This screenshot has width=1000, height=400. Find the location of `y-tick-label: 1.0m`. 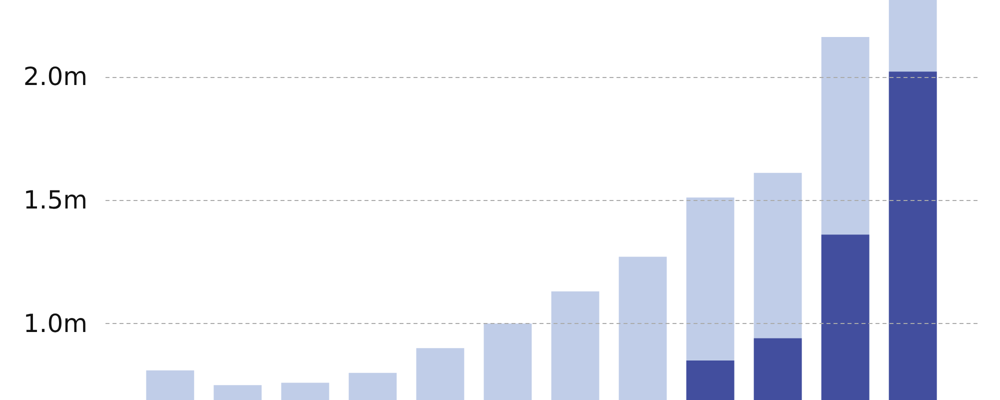

y-tick-label: 1.0m is located at coordinates (55, 323).